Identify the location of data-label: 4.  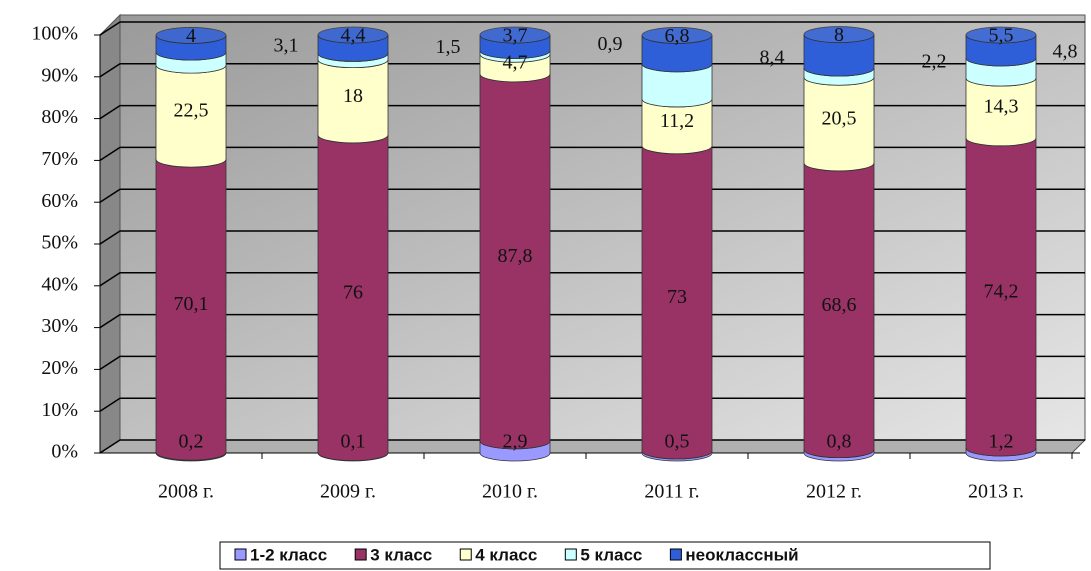
(191, 36).